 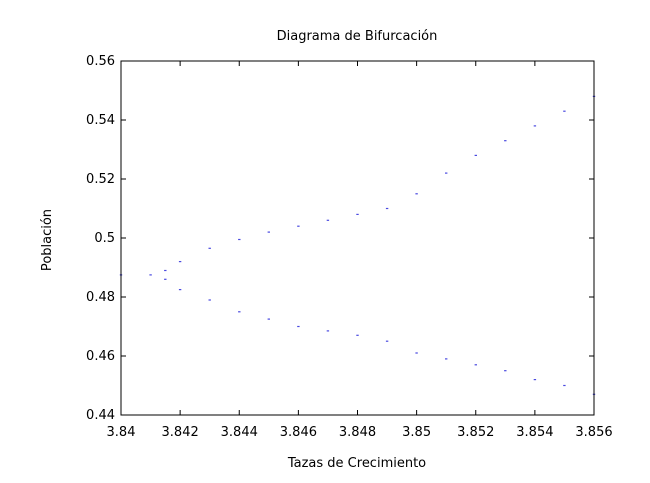 What do you see at coordinates (100, 61) in the screenshot?
I see `y-tick-label: 0.56` at bounding box center [100, 61].